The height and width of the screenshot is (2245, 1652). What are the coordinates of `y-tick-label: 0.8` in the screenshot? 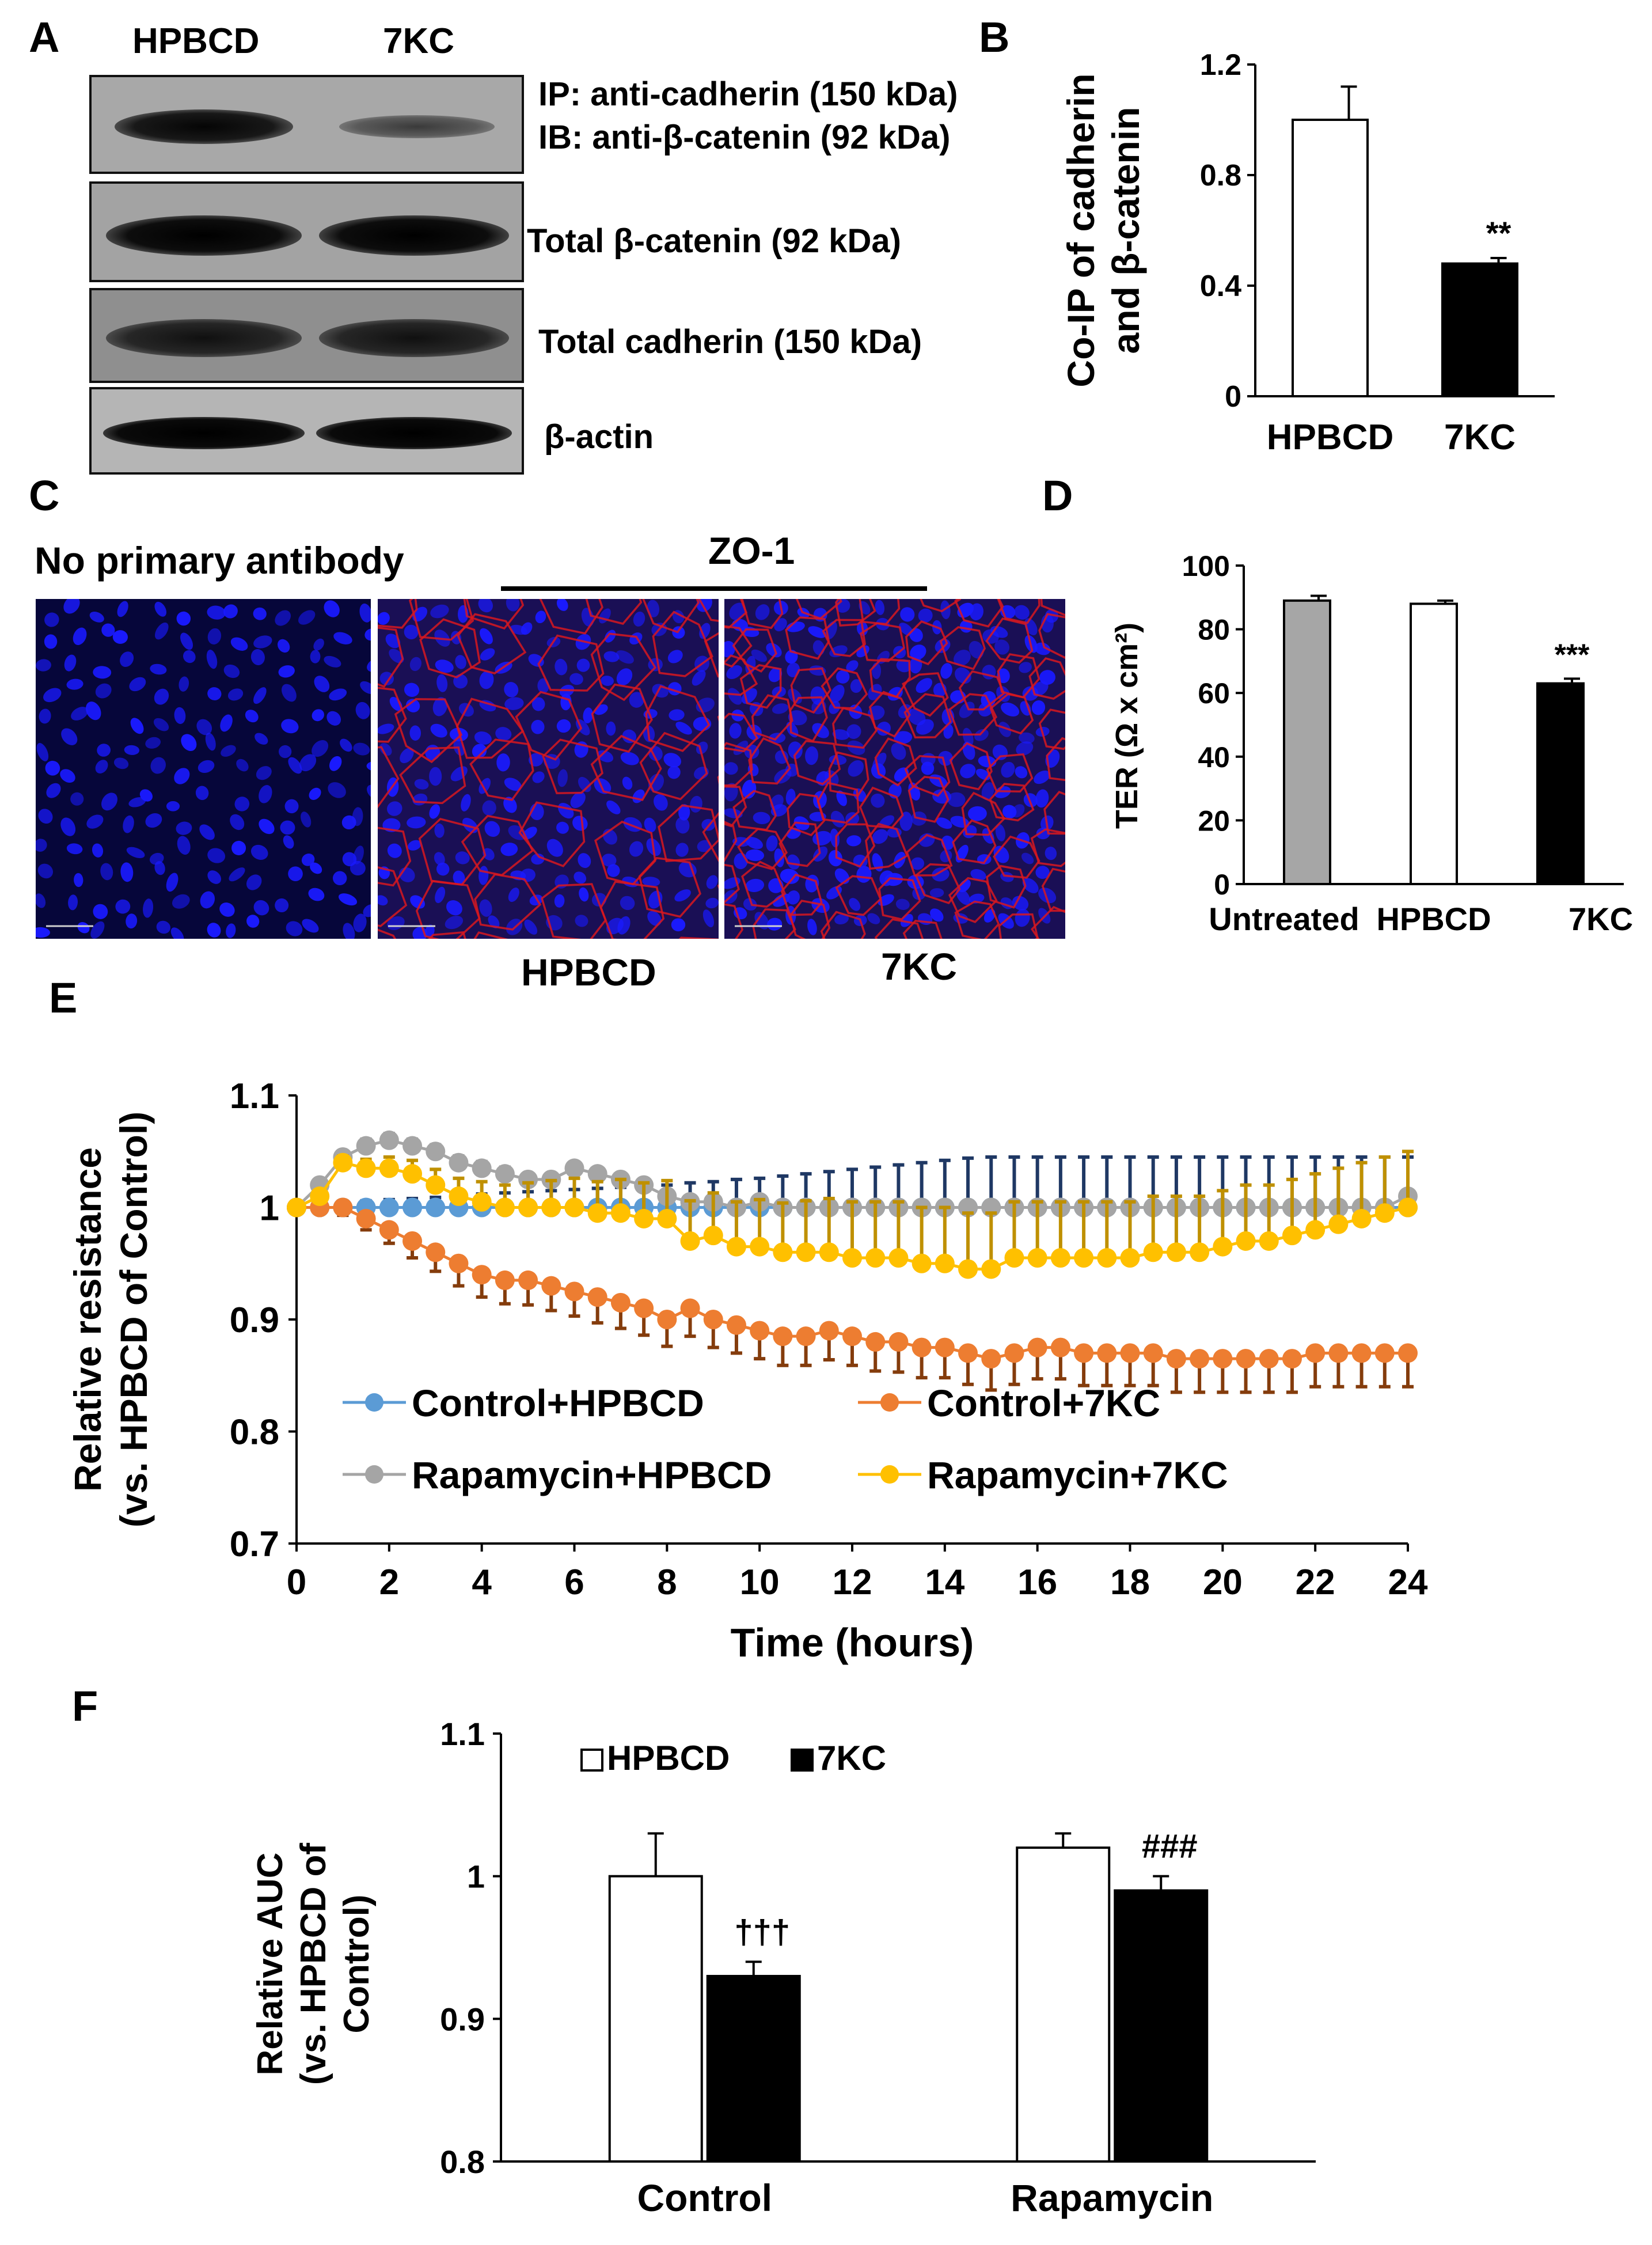 It's located at (1220, 175).